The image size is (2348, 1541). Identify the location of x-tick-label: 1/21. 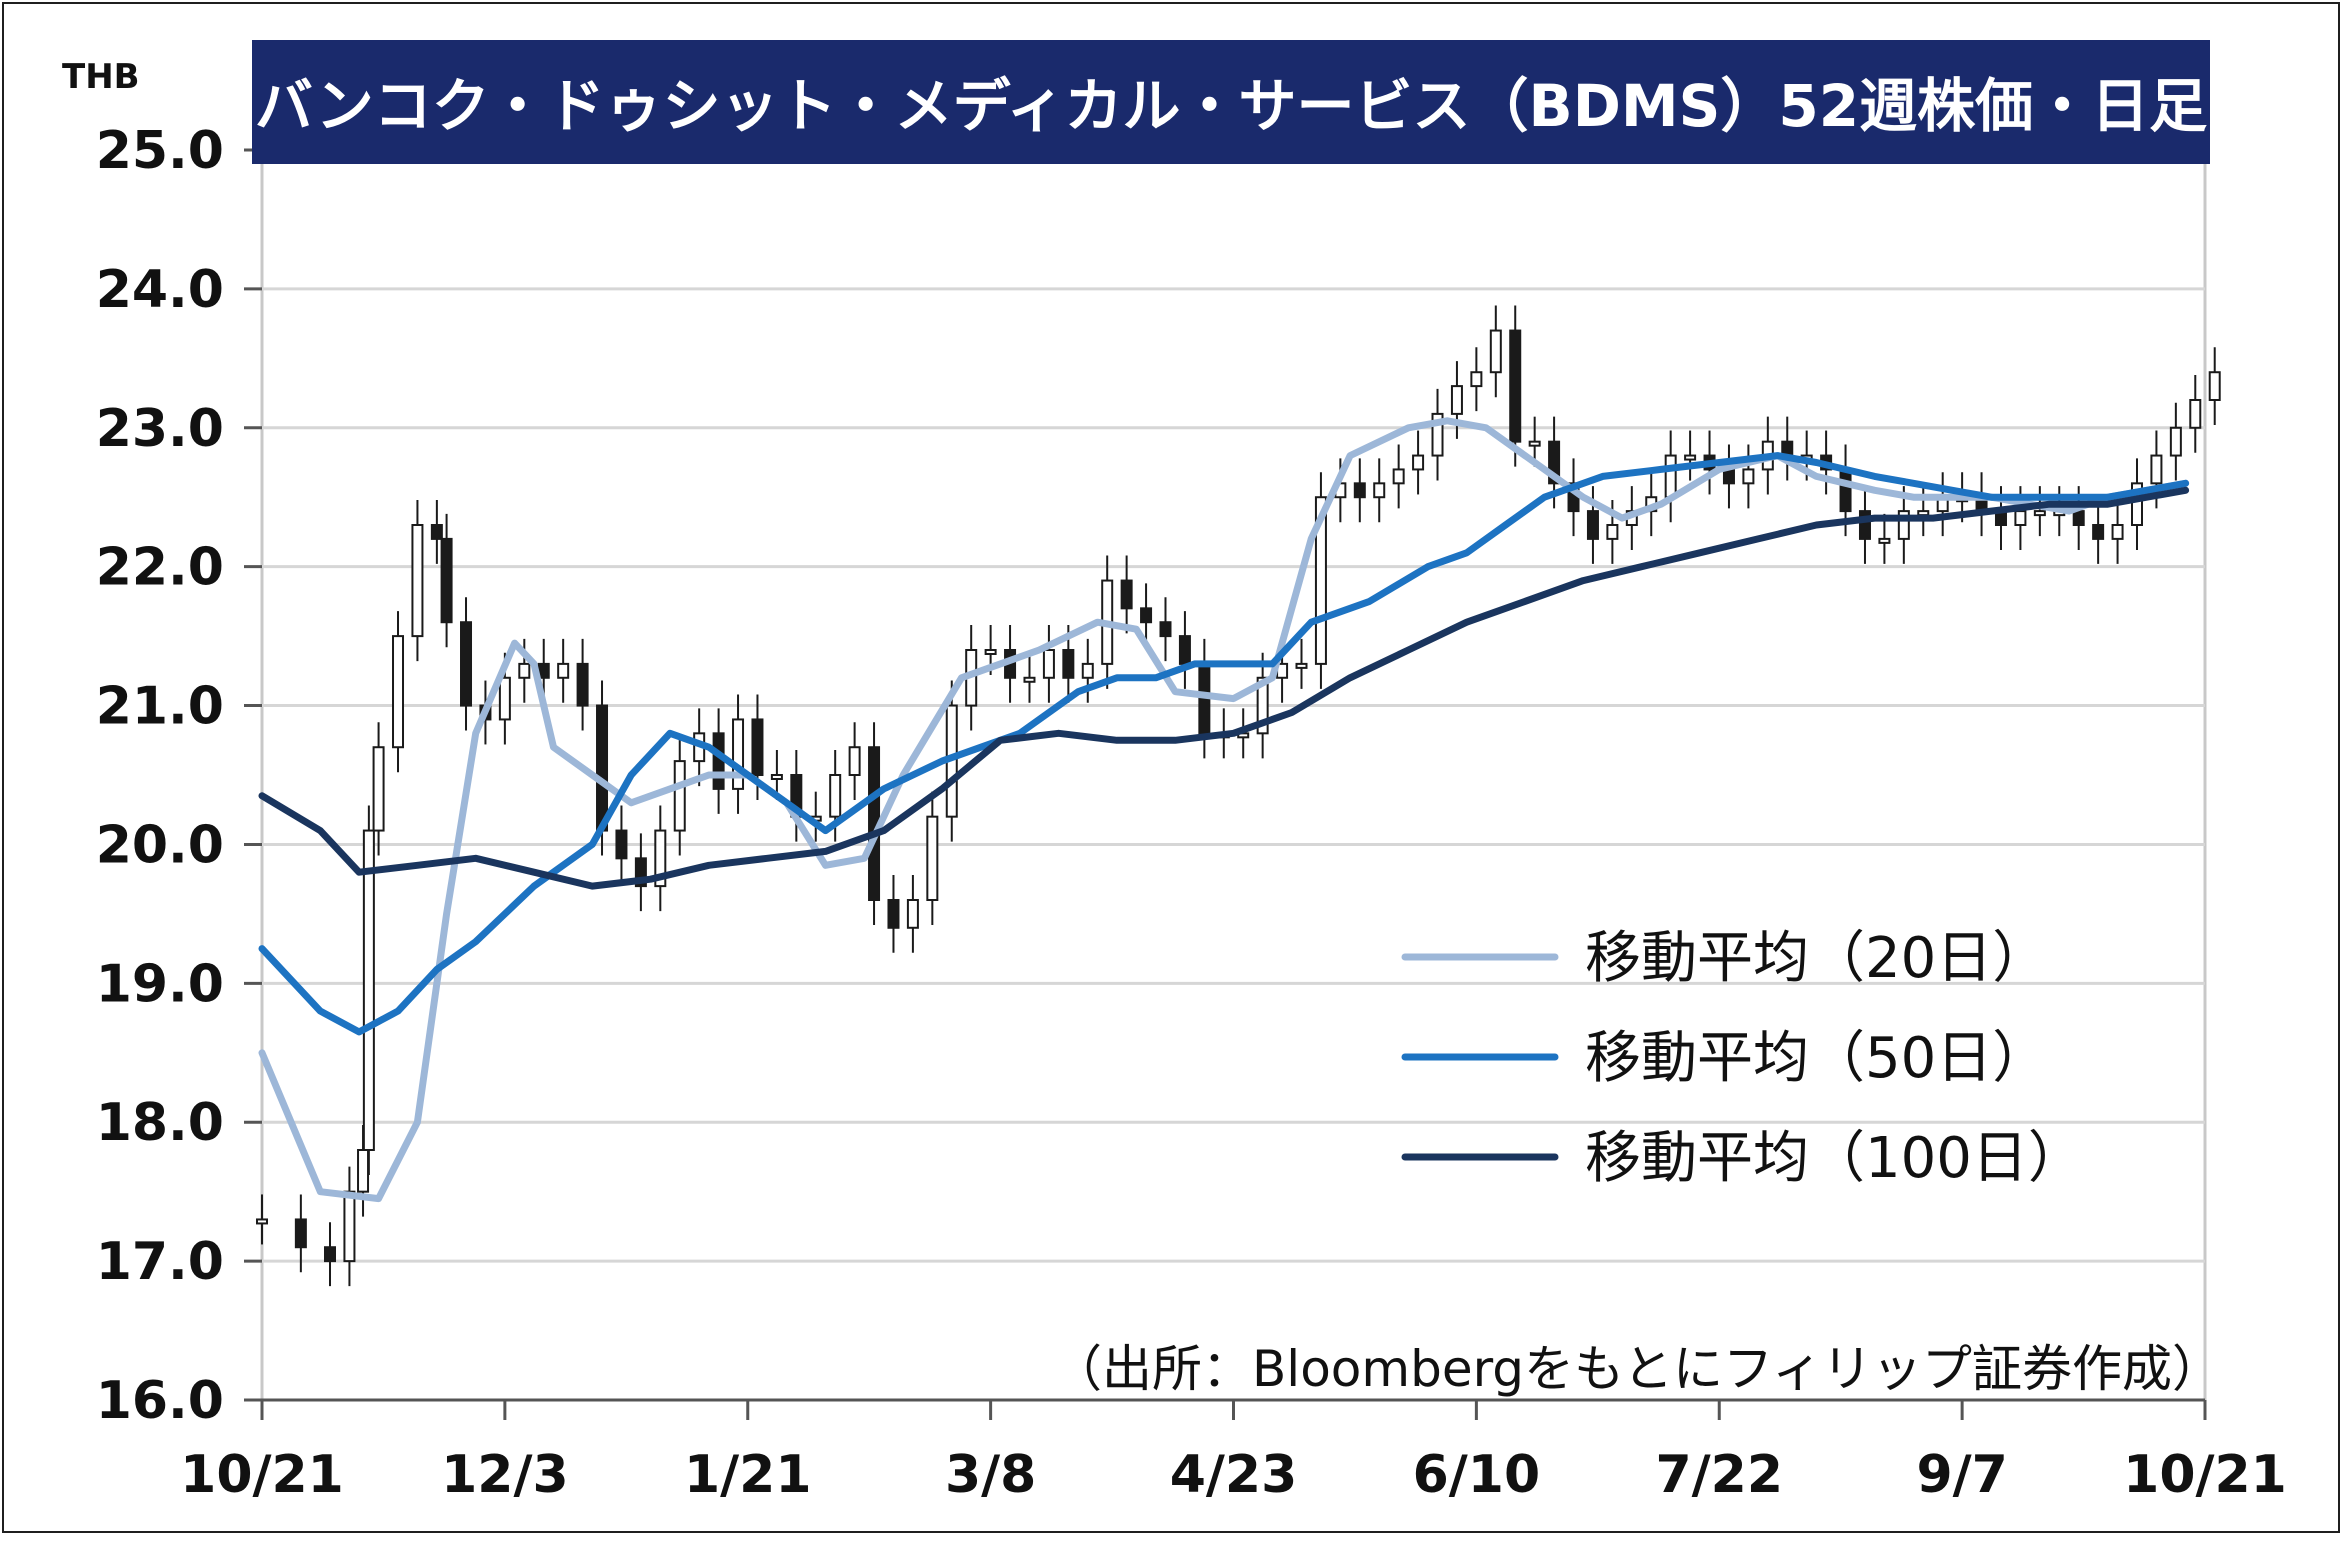
(748, 1475).